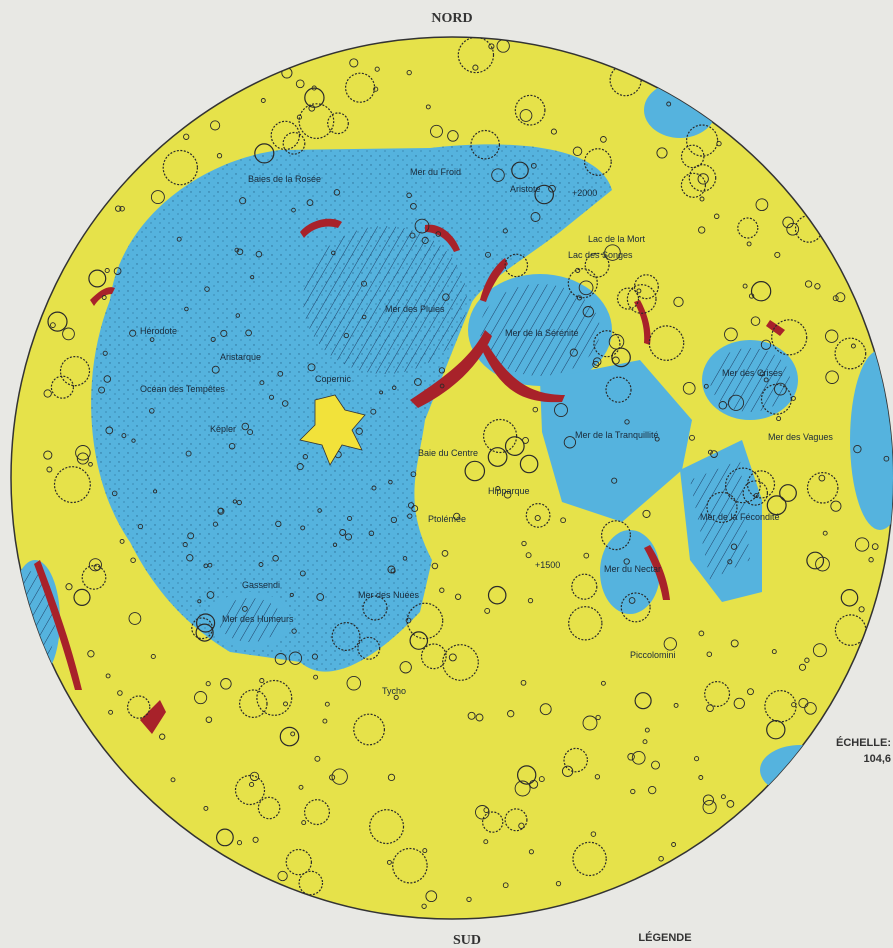 The width and height of the screenshot is (893, 948). Describe the element at coordinates (584, 193) in the screenshot. I see `map-label: +2000` at that location.